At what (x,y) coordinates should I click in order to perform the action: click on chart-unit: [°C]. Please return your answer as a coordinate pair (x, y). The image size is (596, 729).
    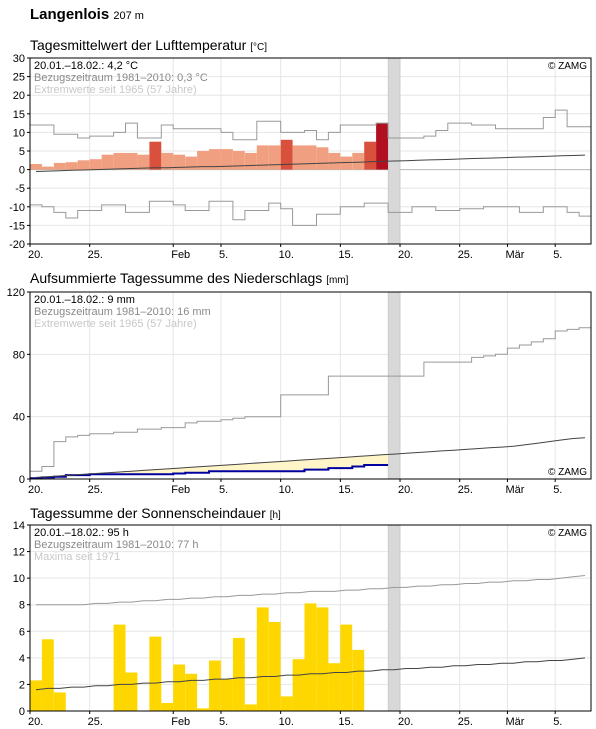
    Looking at the image, I should click on (258, 47).